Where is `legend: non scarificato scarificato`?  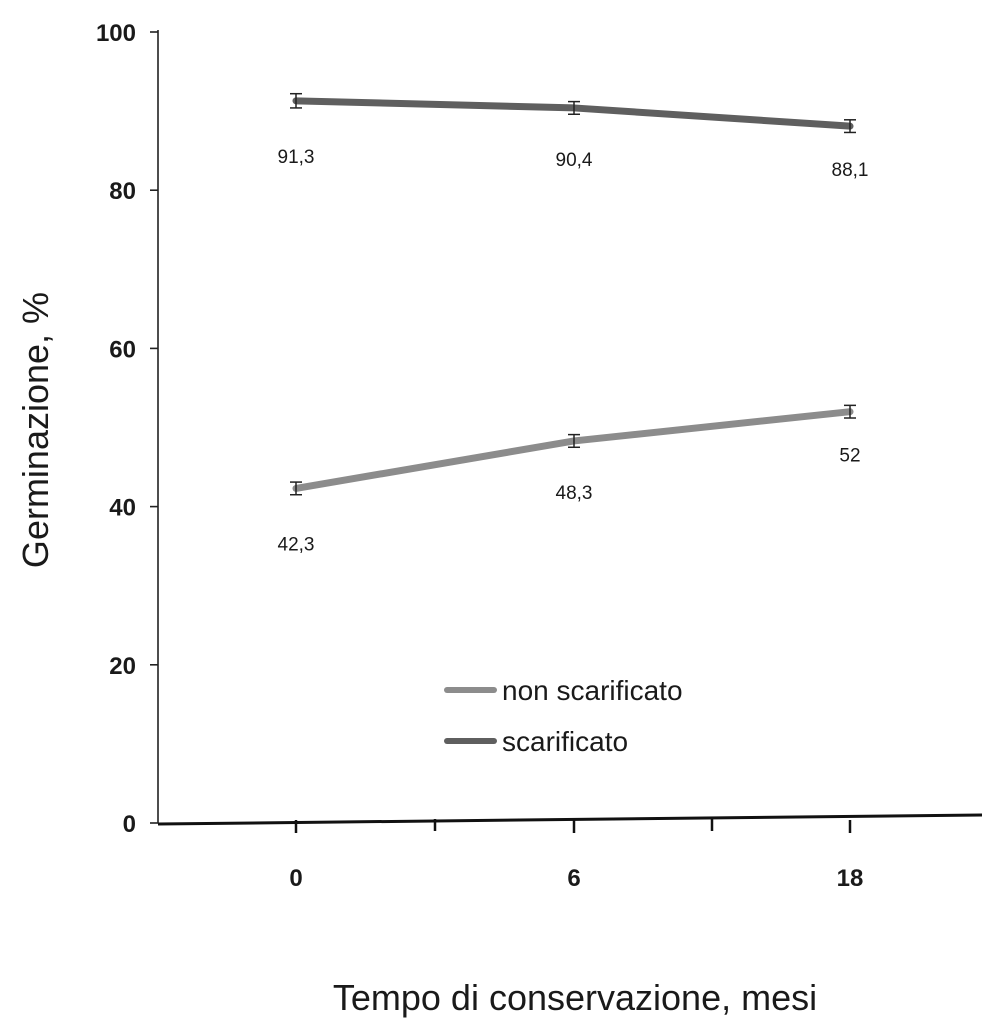
legend: non scarificato scarificato is located at coordinates (565, 716).